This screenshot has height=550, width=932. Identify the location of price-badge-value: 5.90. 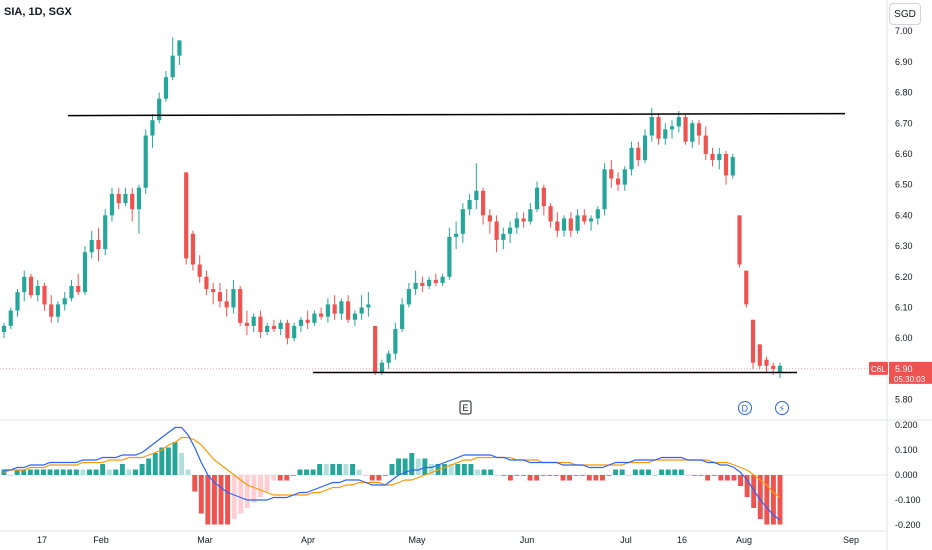
(904, 369).